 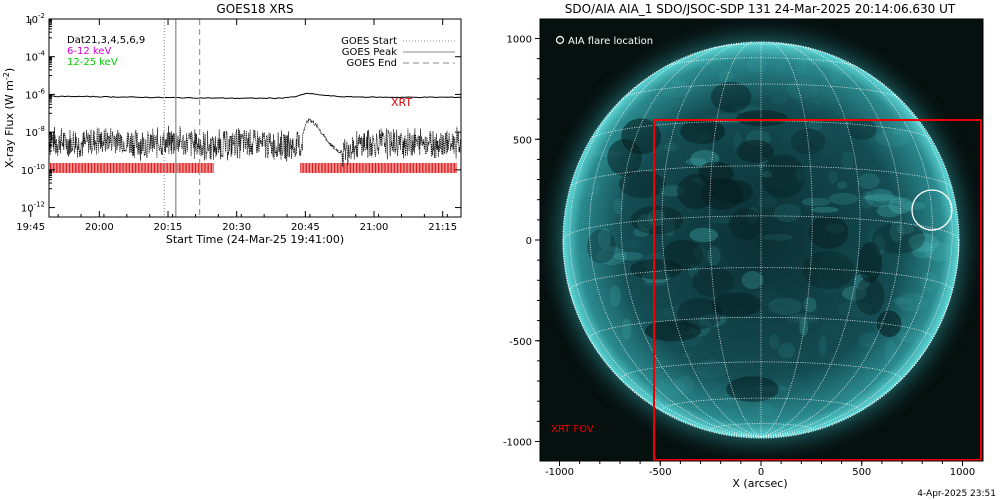 I want to click on goes-high-channel-series, so click(x=255, y=96).